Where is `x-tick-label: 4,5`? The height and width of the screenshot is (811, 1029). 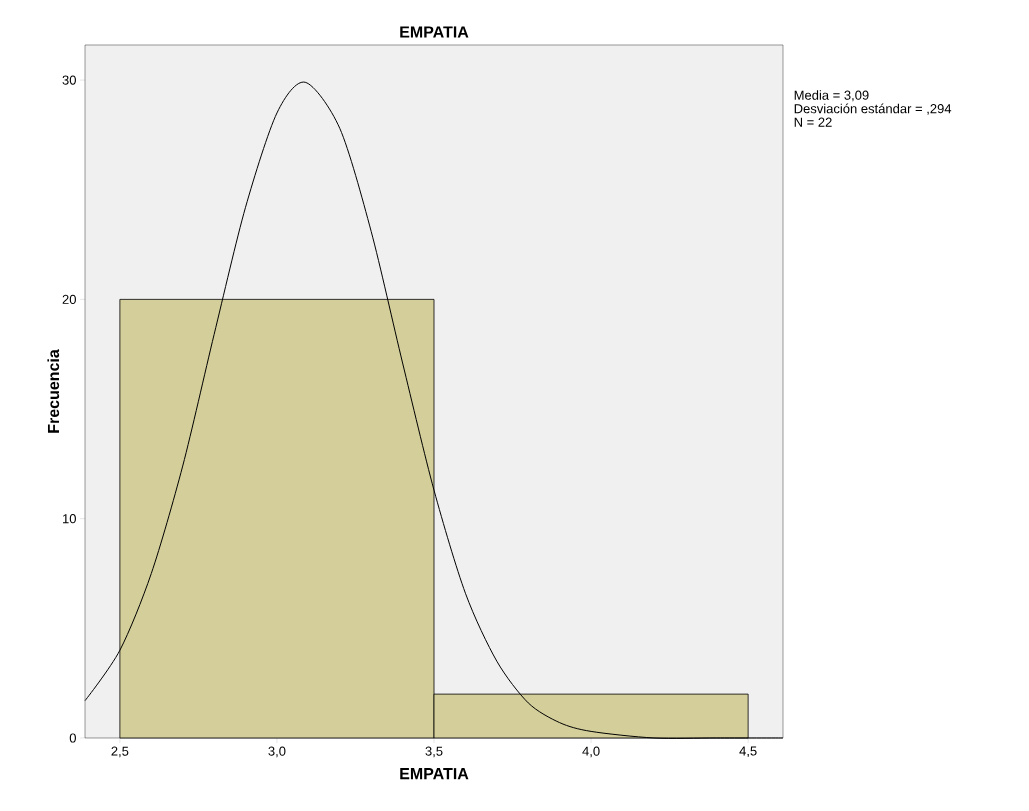 x-tick-label: 4,5 is located at coordinates (748, 752).